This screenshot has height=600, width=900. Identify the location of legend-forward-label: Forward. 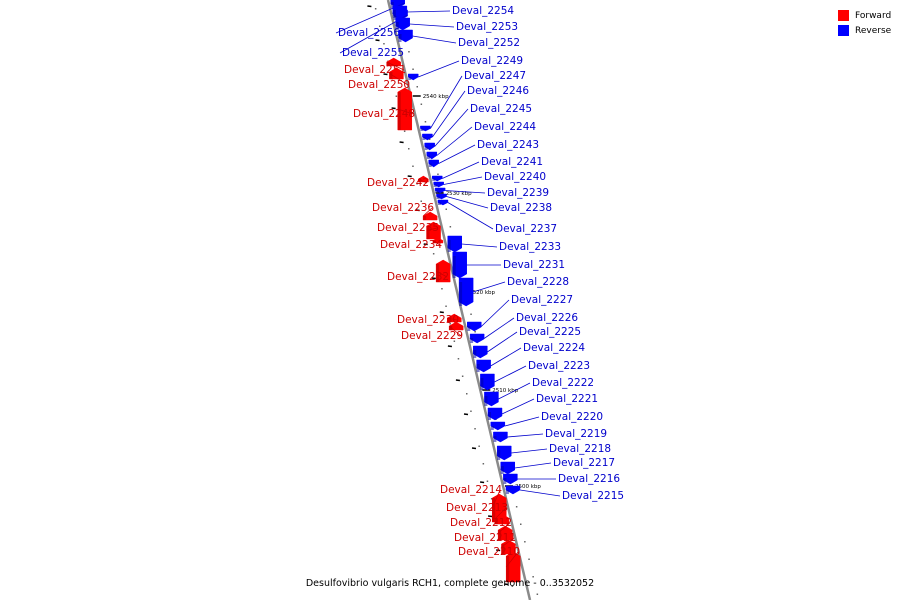
(873, 15).